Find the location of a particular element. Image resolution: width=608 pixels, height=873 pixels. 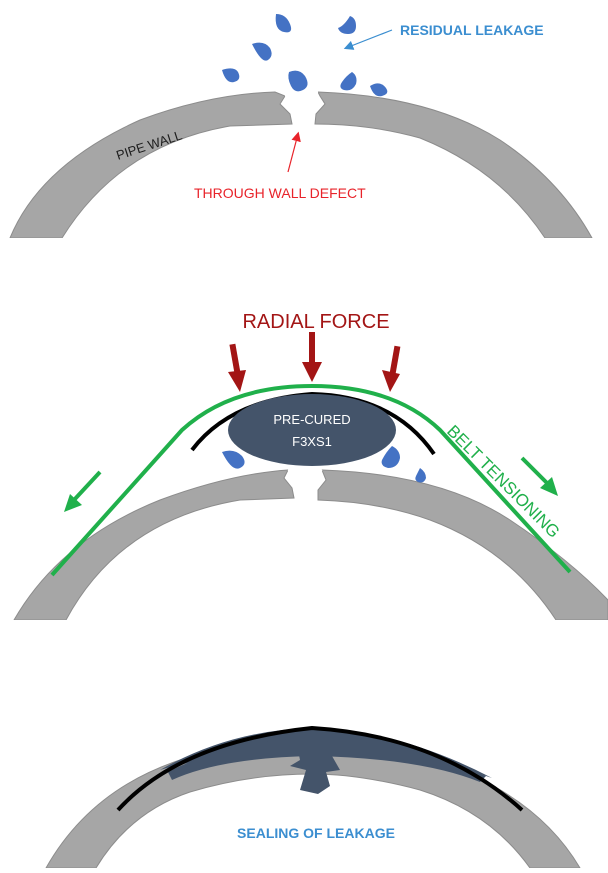

residual-leakage-label: RESIDUAL LEAKAGE is located at coordinates (472, 30).